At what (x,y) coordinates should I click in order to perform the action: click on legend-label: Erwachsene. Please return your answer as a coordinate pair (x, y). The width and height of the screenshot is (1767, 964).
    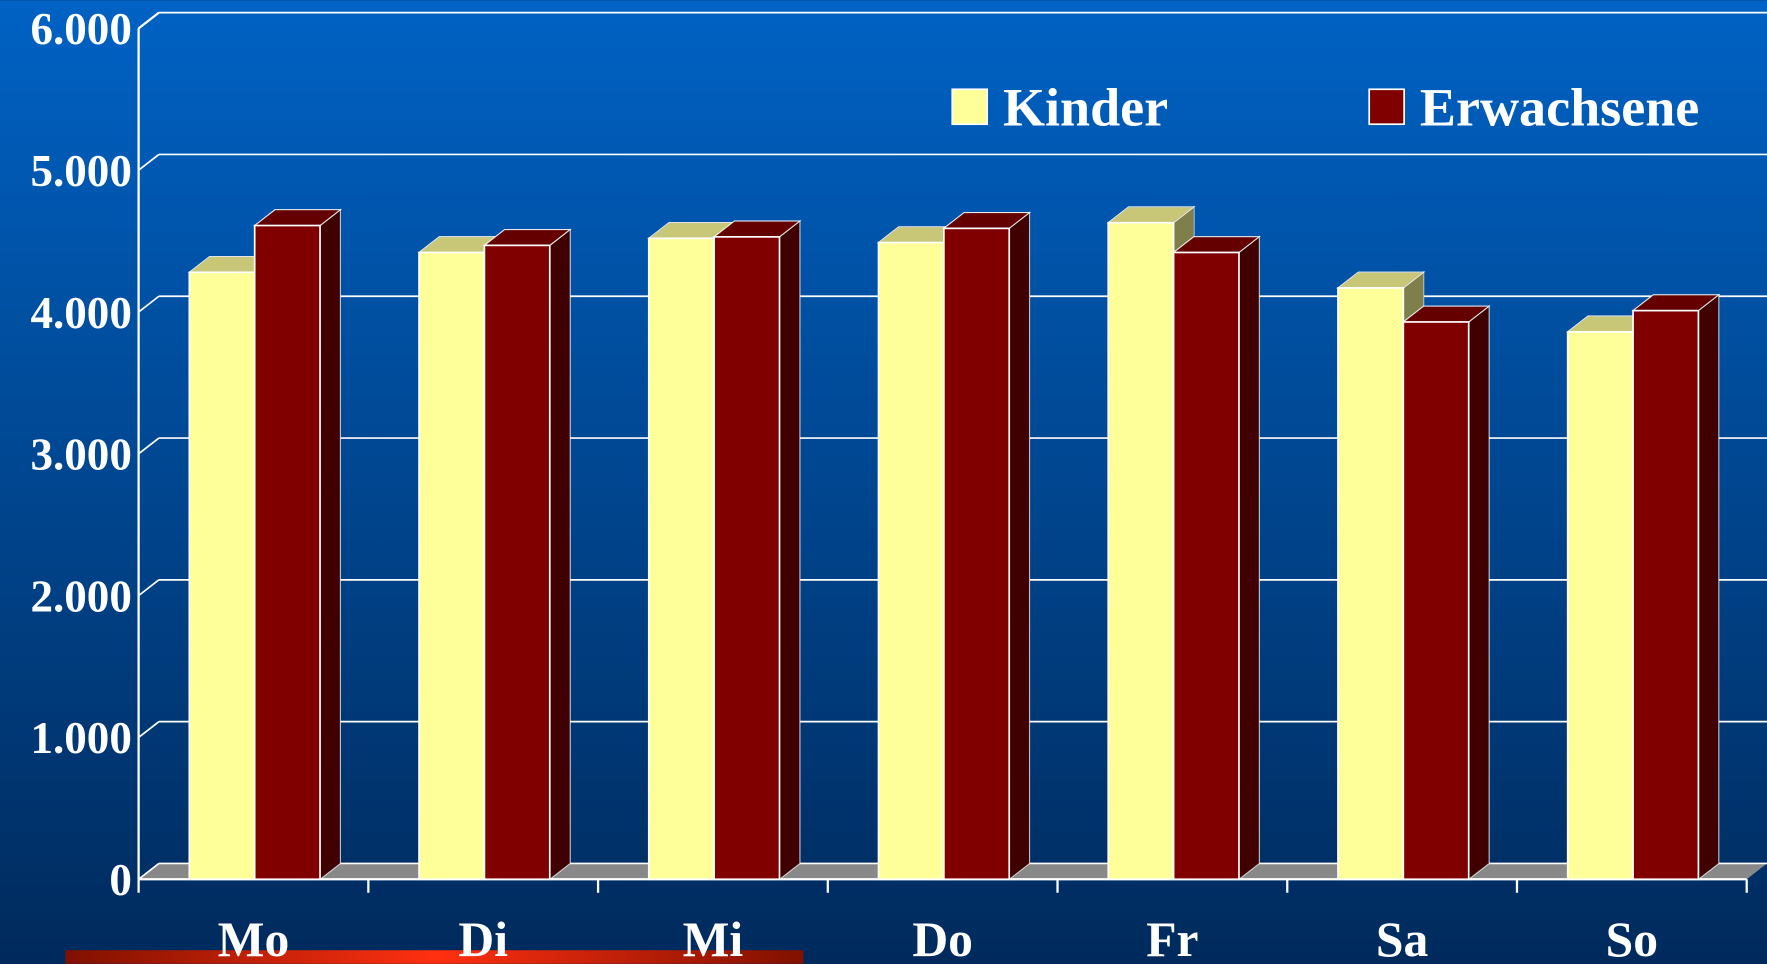
    Looking at the image, I should click on (1559, 107).